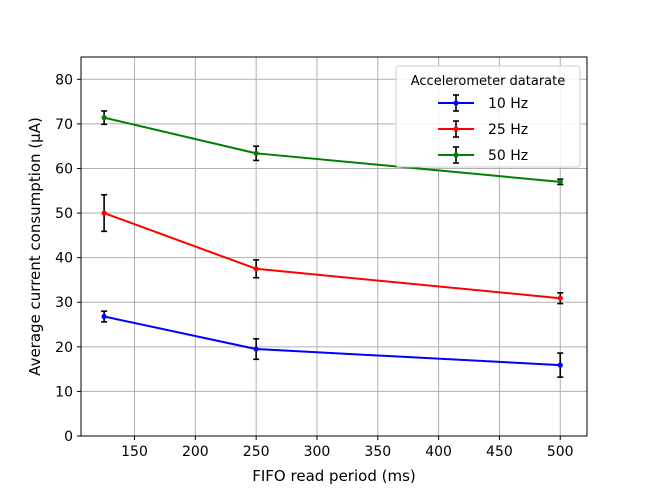 The height and width of the screenshot is (490, 653). Describe the element at coordinates (134, 452) in the screenshot. I see `x-tick-label: 150` at that location.